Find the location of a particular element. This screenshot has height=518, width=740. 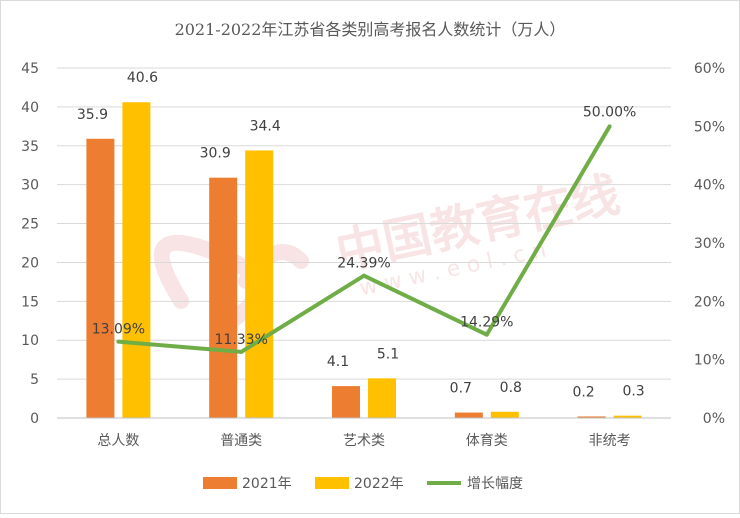

data-label-growth: 50.00% is located at coordinates (609, 112).